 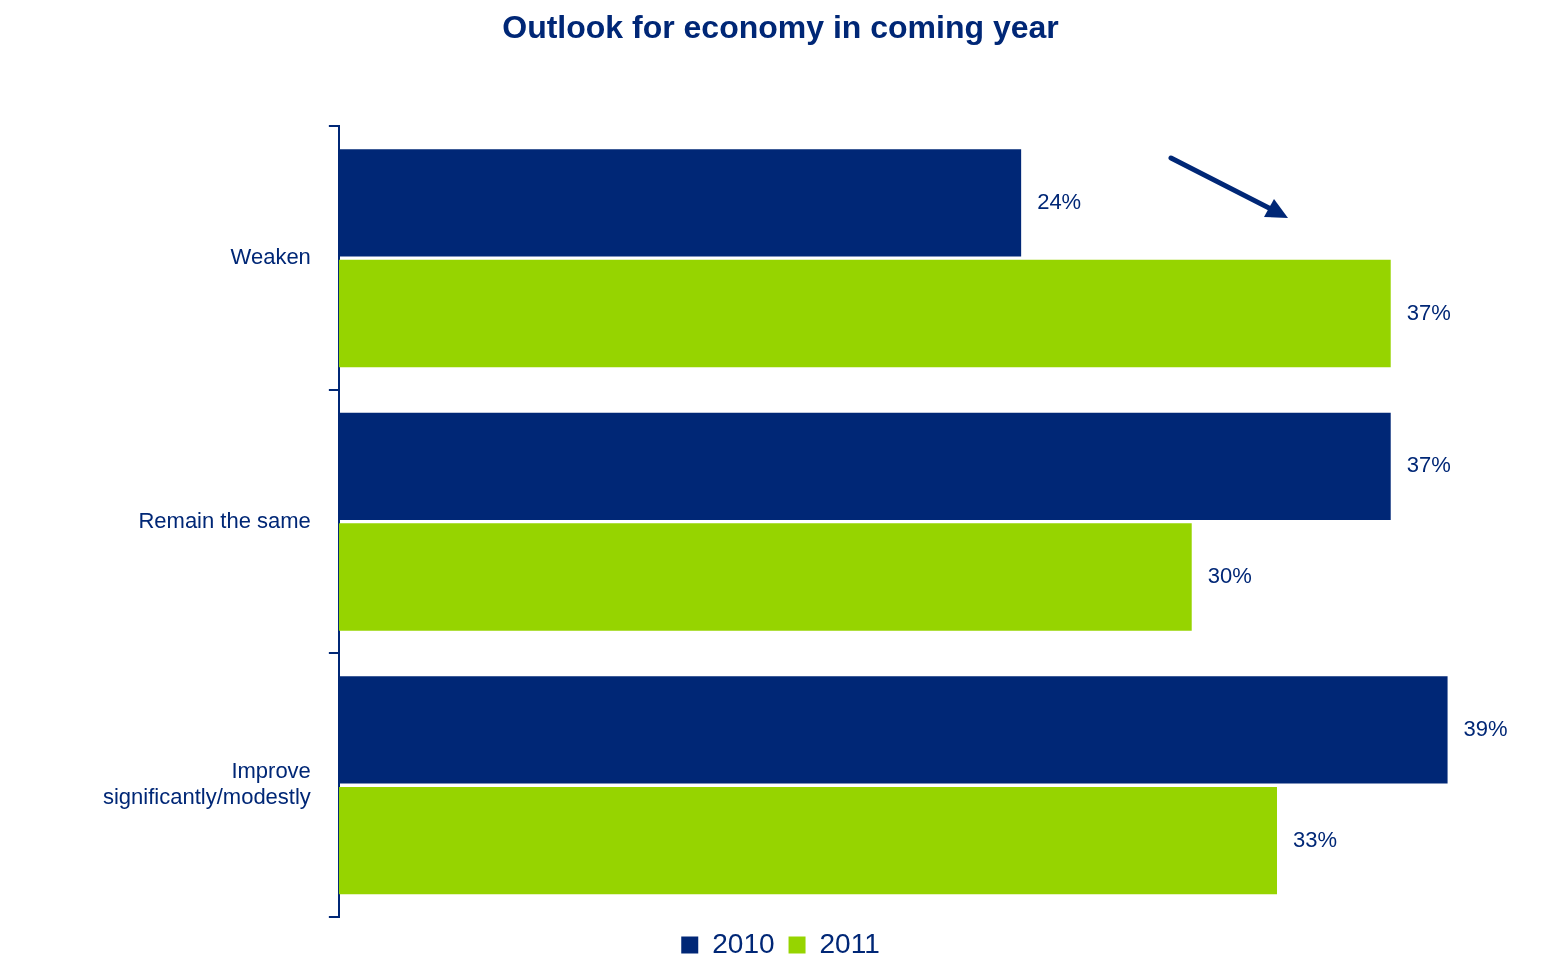 I want to click on data-label: 39%, so click(x=1485, y=728).